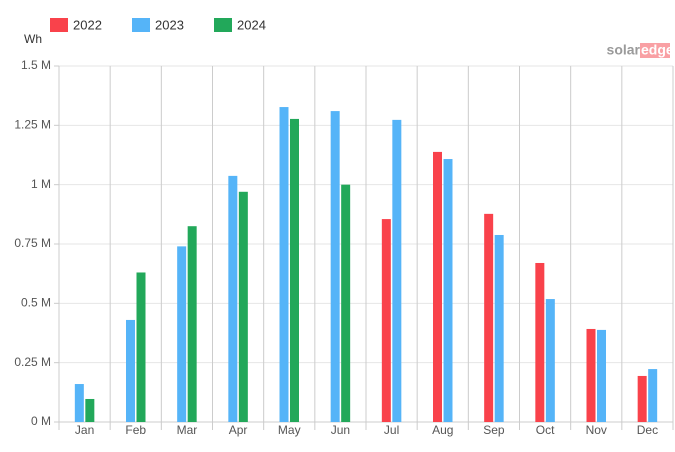  What do you see at coordinates (251, 24) in the screenshot?
I see `legend-label: 2024` at bounding box center [251, 24].